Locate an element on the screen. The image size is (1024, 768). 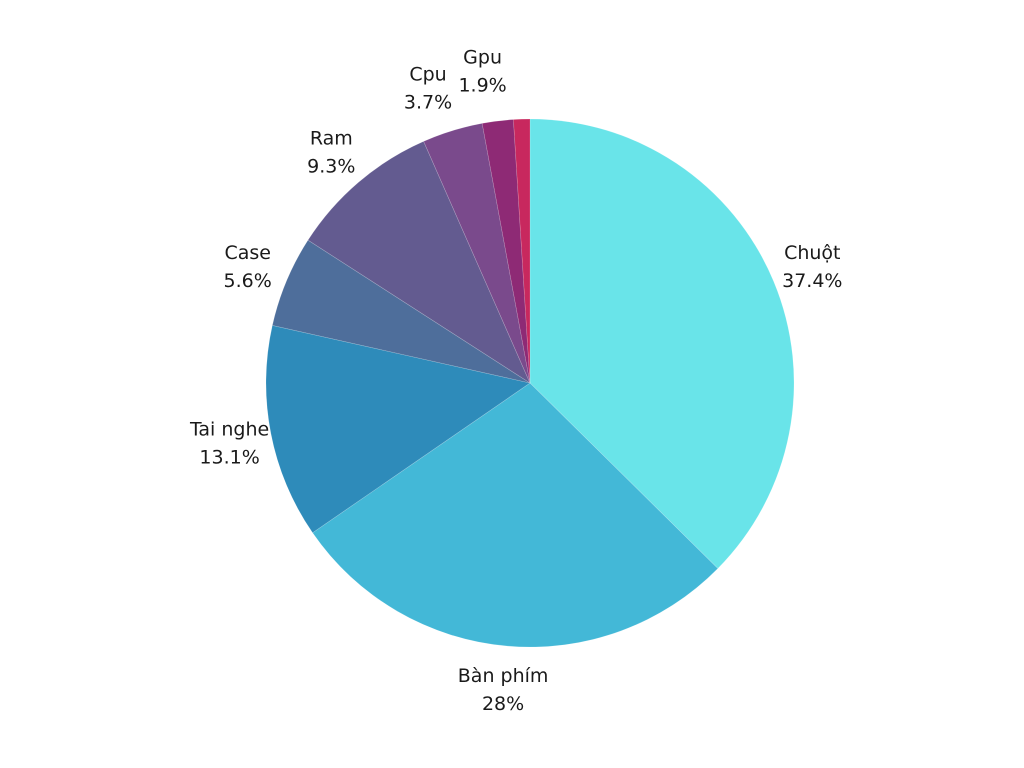
slice-label-name: Ram is located at coordinates (331, 138).